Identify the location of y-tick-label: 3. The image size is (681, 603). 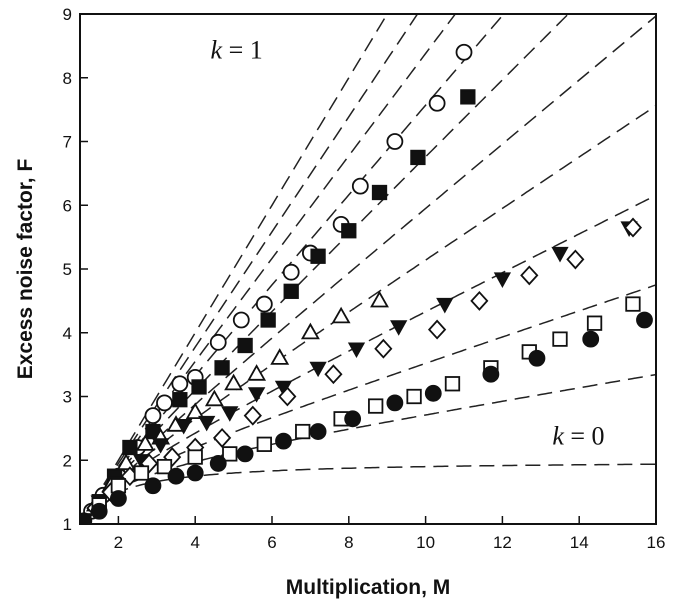
(67, 397).